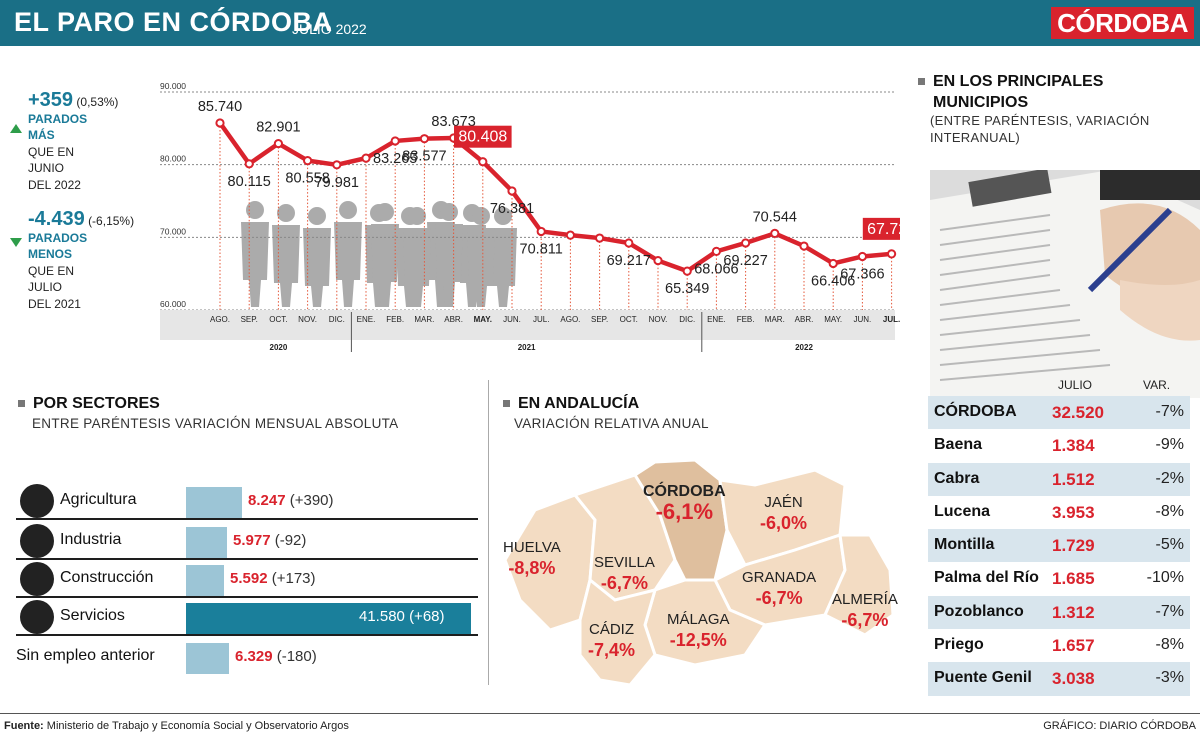 The image size is (1200, 737). What do you see at coordinates (1073, 446) in the screenshot?
I see `municipio-value: 1.384` at bounding box center [1073, 446].